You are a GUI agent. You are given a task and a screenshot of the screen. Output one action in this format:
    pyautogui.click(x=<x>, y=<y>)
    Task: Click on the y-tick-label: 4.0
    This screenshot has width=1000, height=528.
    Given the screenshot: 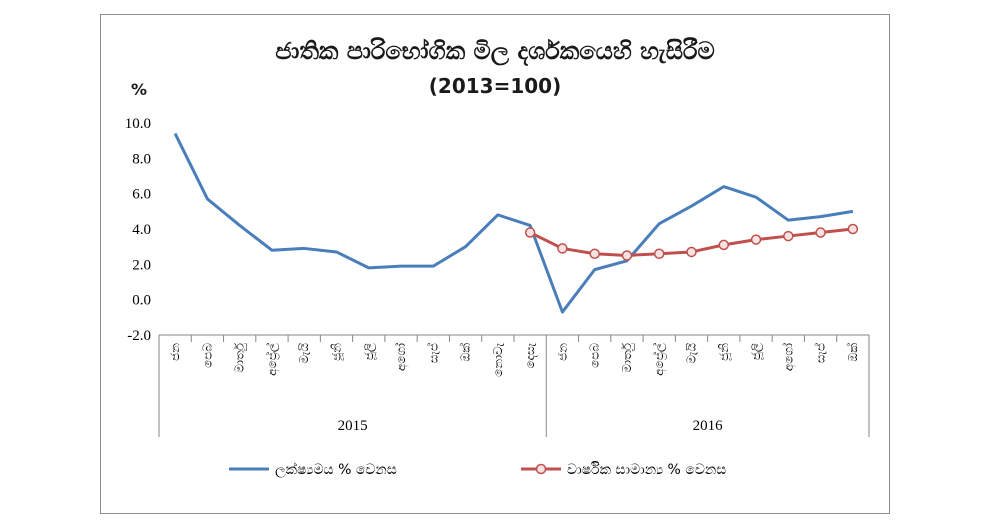 What is the action you would take?
    pyautogui.click(x=141, y=230)
    